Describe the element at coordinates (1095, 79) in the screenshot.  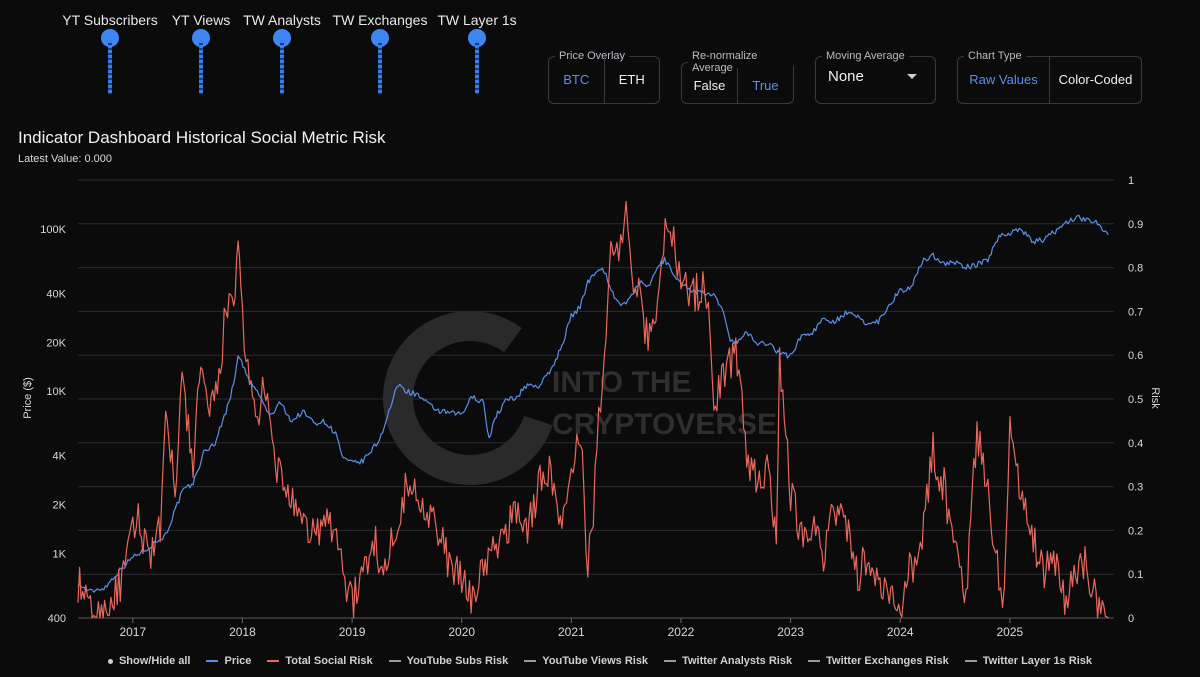
I see `chart-type-color-coded-button: Color-Coded` at that location.